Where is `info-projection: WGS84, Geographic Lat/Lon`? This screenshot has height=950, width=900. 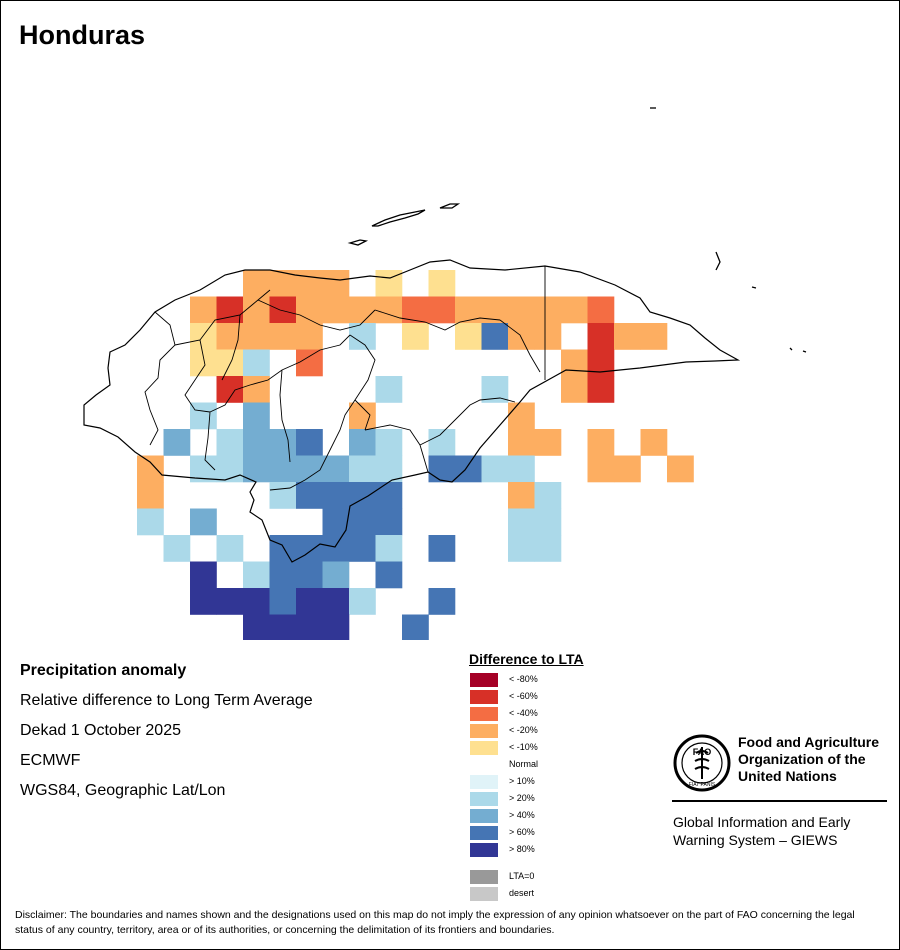 info-projection: WGS84, Geographic Lat/Lon is located at coordinates (123, 790).